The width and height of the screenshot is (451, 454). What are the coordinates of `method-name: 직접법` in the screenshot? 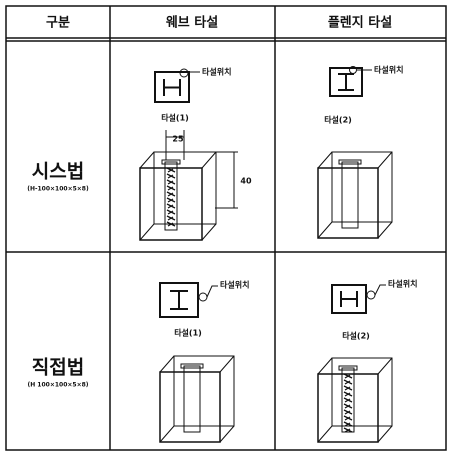 It's located at (58, 368).